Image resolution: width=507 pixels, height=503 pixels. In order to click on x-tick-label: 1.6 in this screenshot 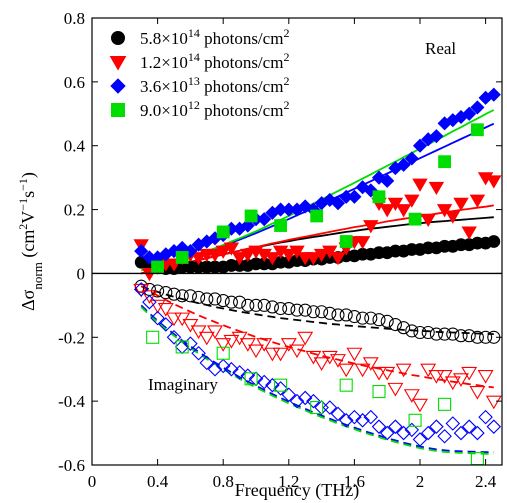, I will do `click(354, 481)`.